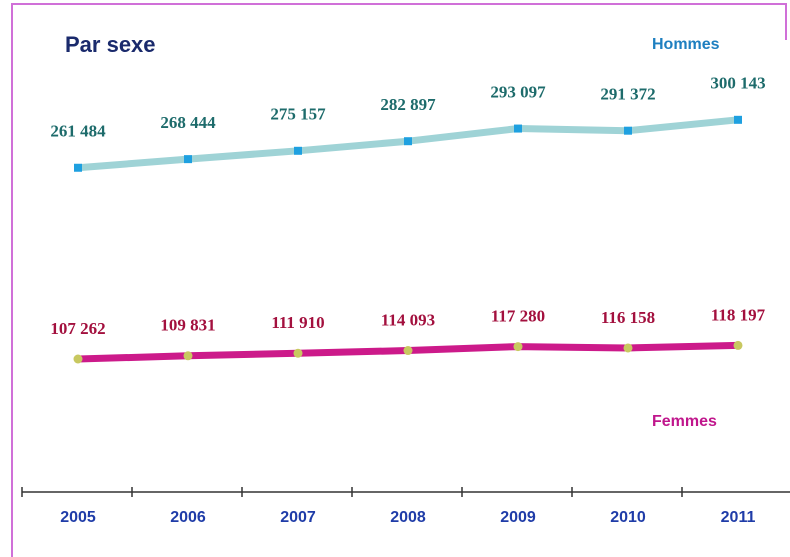 This screenshot has width=790, height=557. What do you see at coordinates (110, 44) in the screenshot?
I see `chart-title: Par sexe` at bounding box center [110, 44].